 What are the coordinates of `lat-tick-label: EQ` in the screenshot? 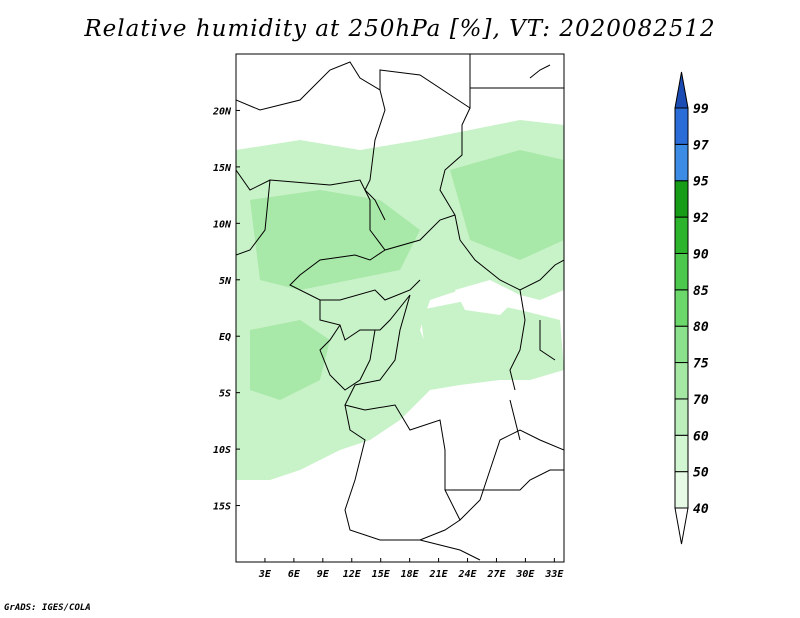 It's located at (225, 337).